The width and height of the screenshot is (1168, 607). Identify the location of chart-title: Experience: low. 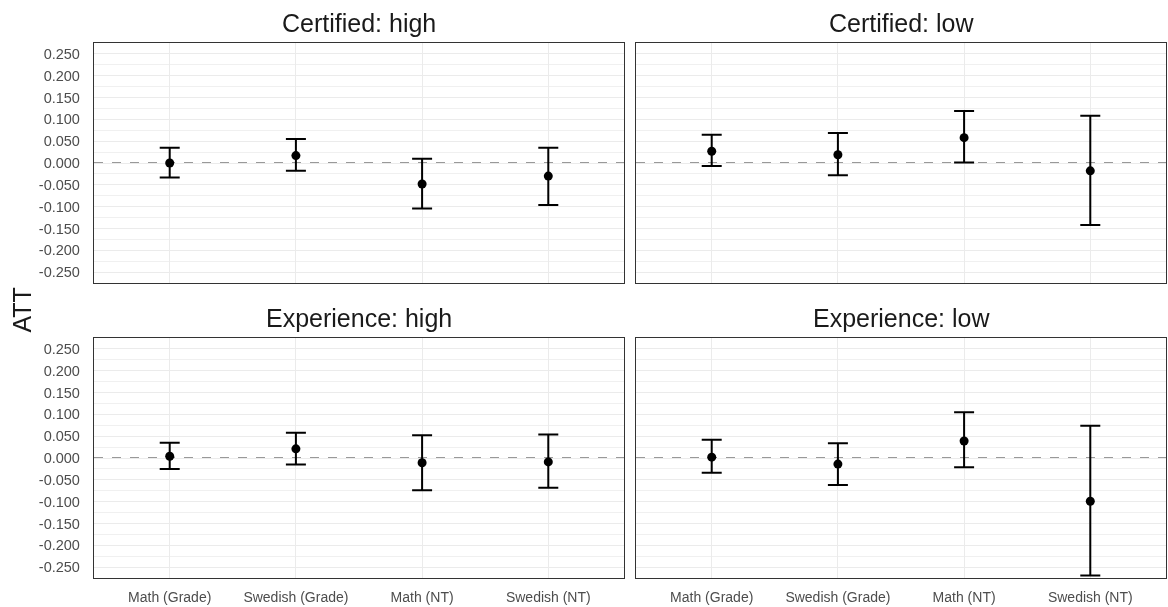
(902, 318).